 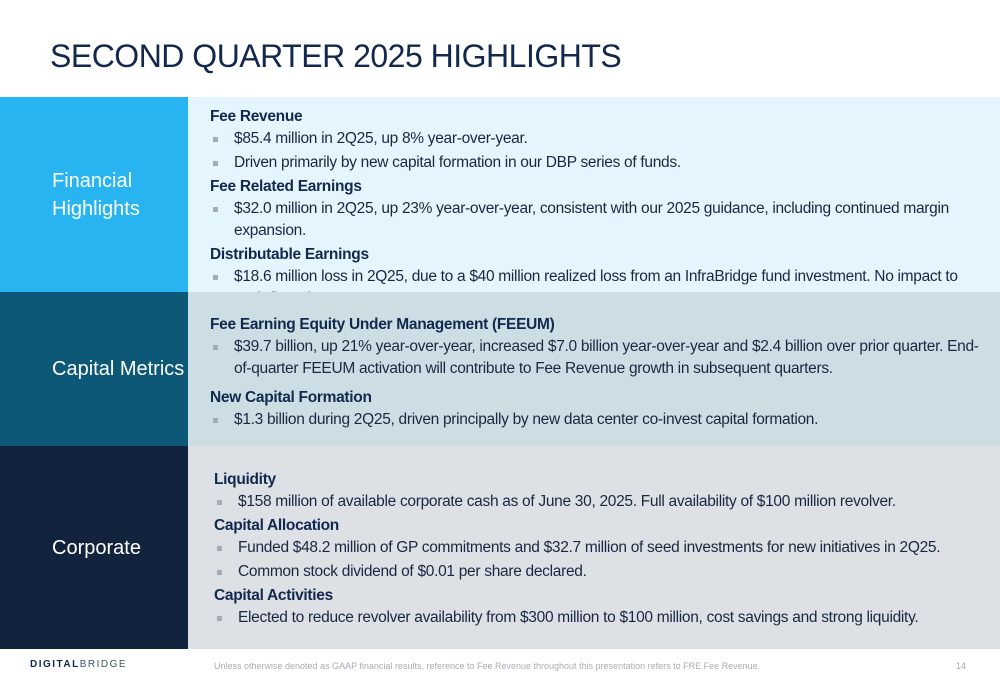 What do you see at coordinates (55, 664) in the screenshot?
I see `logo-text-part1: DIGITAL` at bounding box center [55, 664].